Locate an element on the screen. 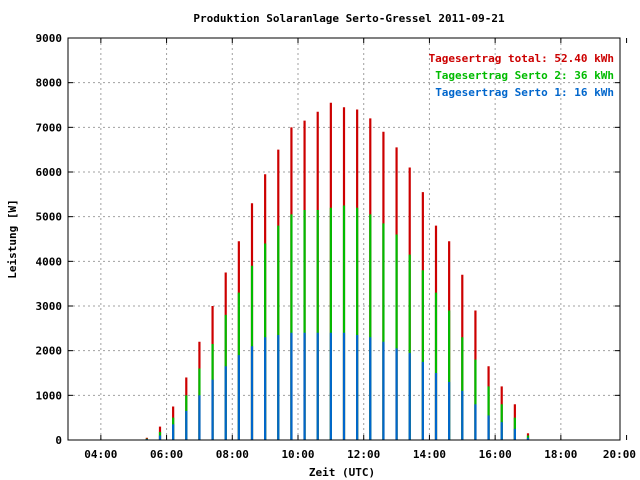  y-tick-label: 5000 is located at coordinates (49, 217).